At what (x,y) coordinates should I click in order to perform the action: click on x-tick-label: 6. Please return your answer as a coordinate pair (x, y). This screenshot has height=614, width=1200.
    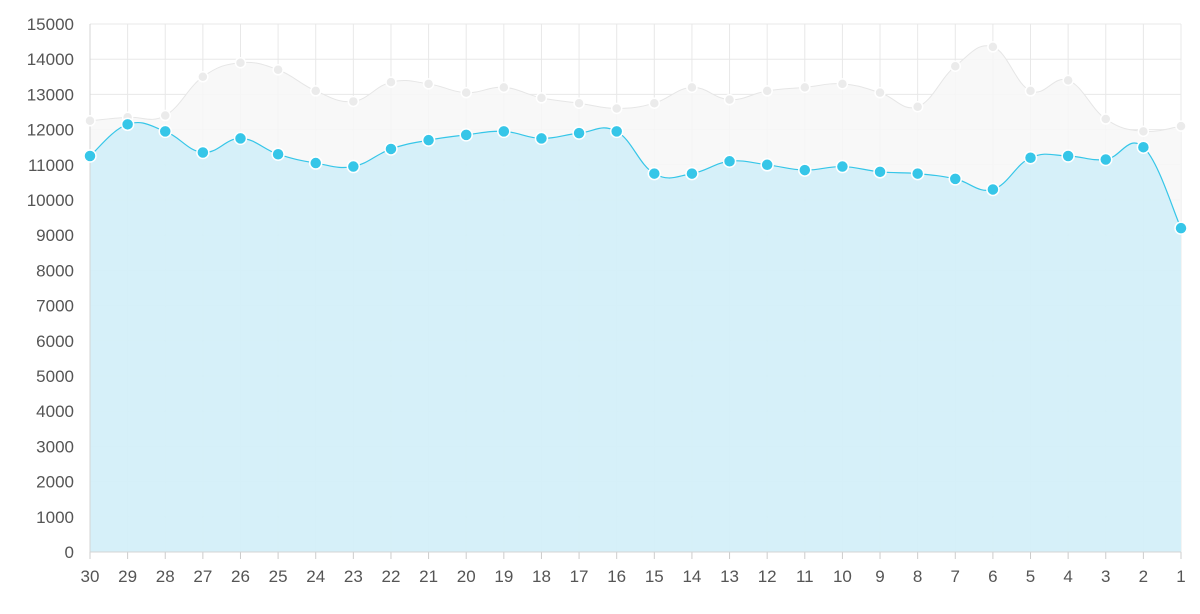
    Looking at the image, I should click on (992, 576).